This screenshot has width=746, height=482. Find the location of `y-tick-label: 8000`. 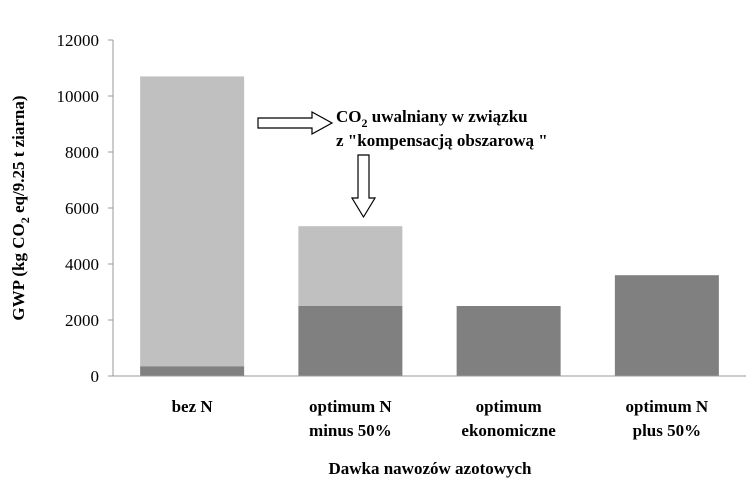

y-tick-label: 8000 is located at coordinates (82, 152).